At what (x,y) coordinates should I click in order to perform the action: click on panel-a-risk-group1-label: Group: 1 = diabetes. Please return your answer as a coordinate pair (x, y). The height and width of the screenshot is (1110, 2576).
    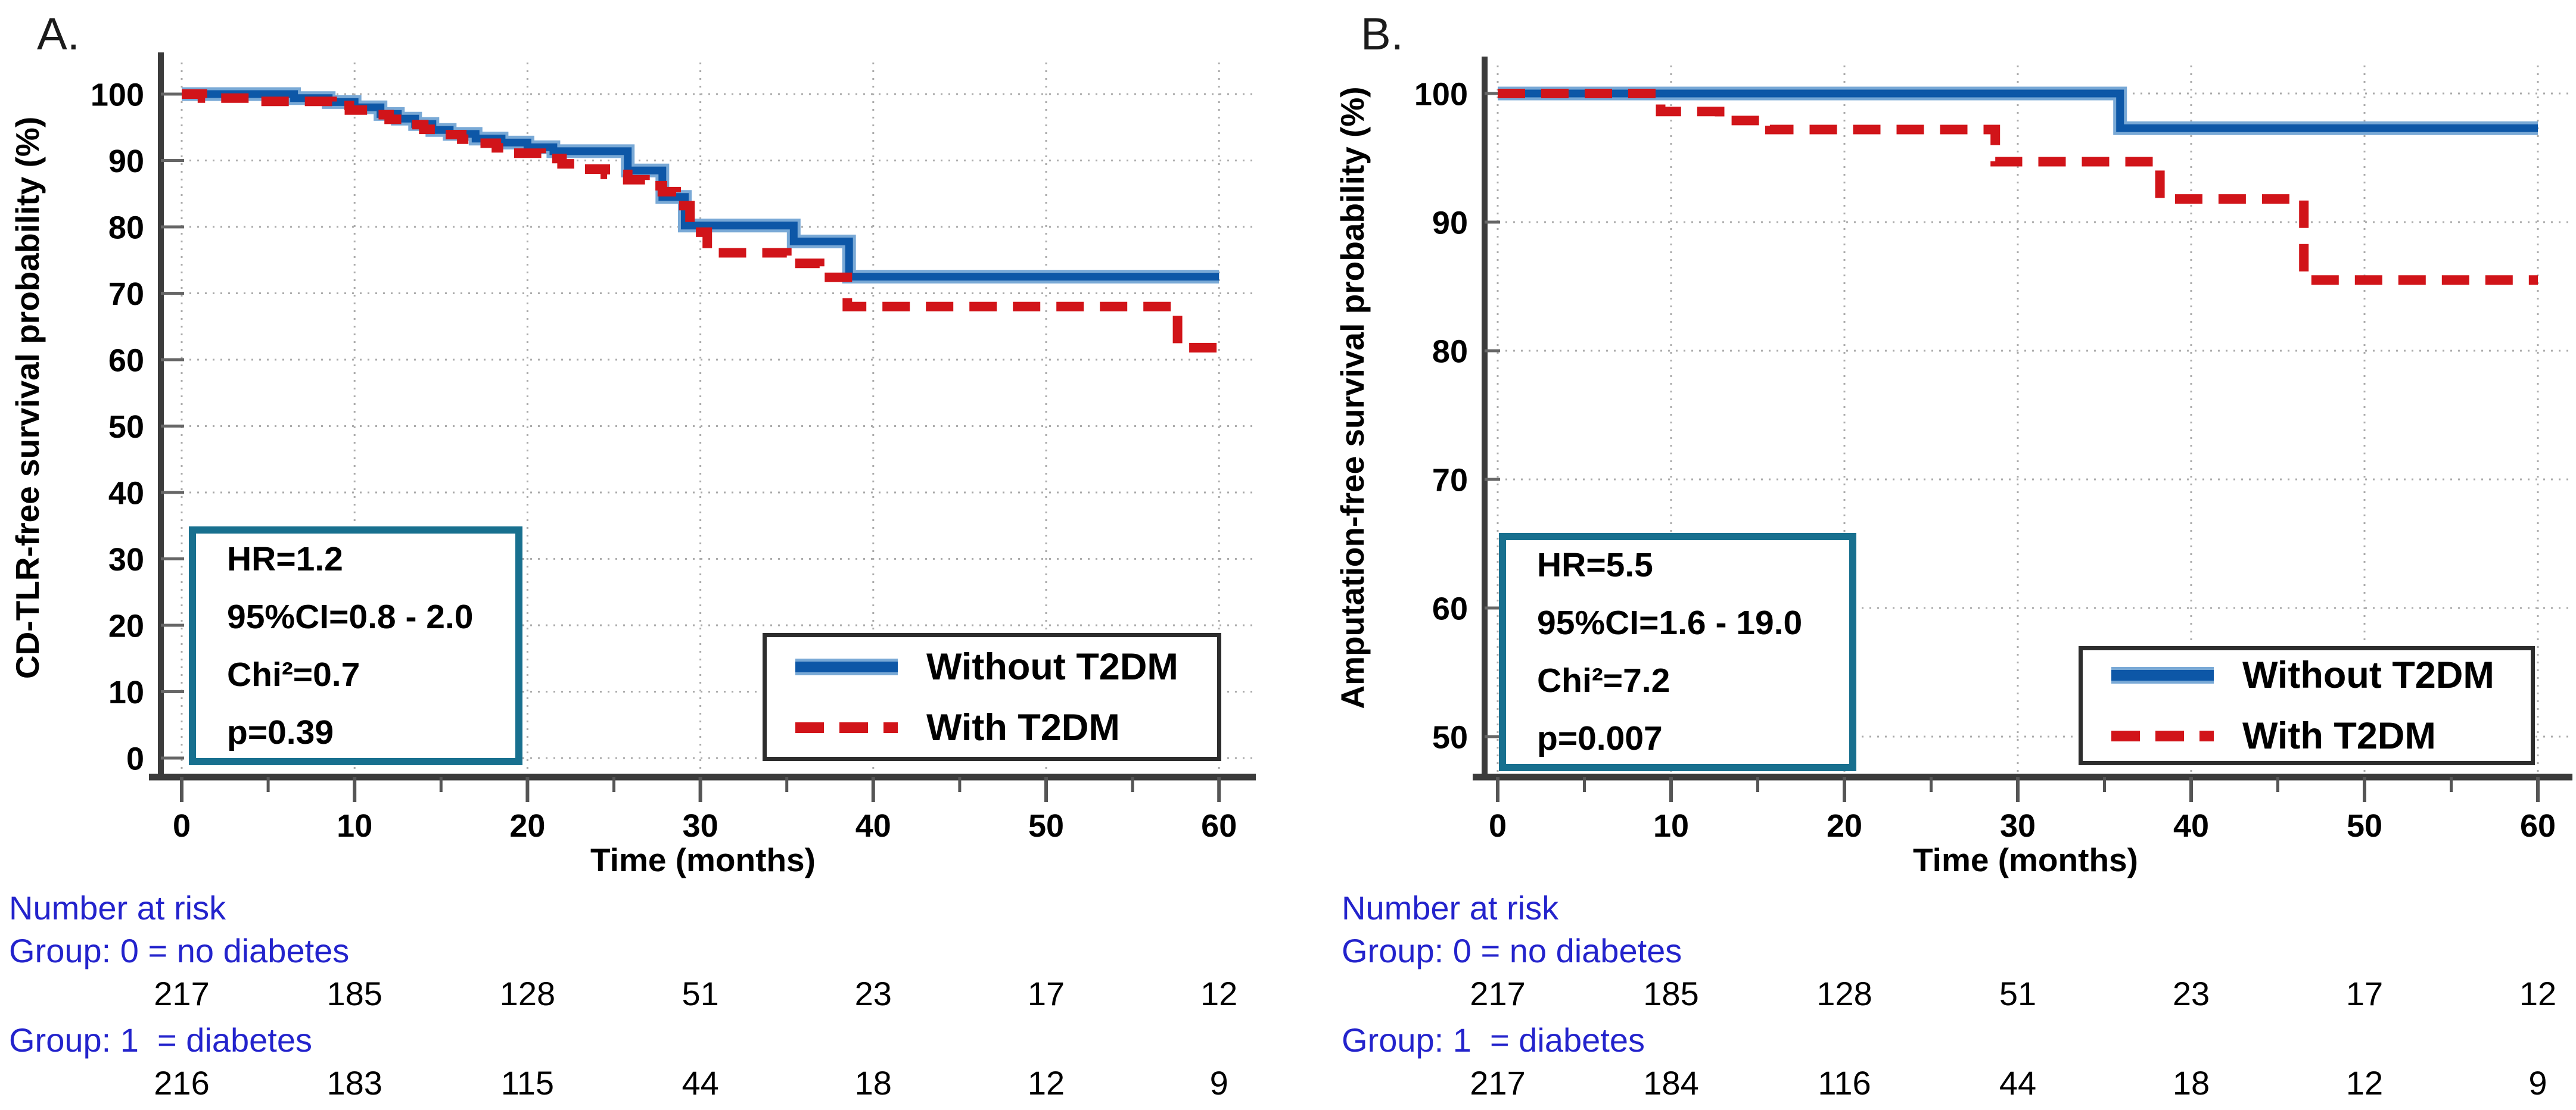
    Looking at the image, I should click on (161, 1040).